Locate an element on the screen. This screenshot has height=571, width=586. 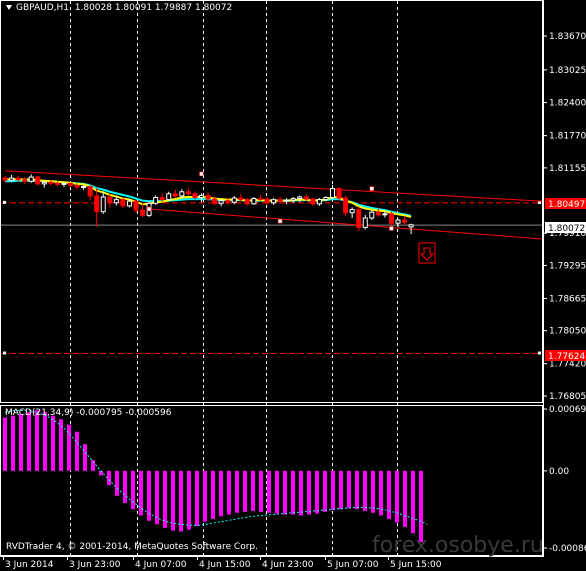
price-tick-label: 1.77420 is located at coordinates (567, 365).